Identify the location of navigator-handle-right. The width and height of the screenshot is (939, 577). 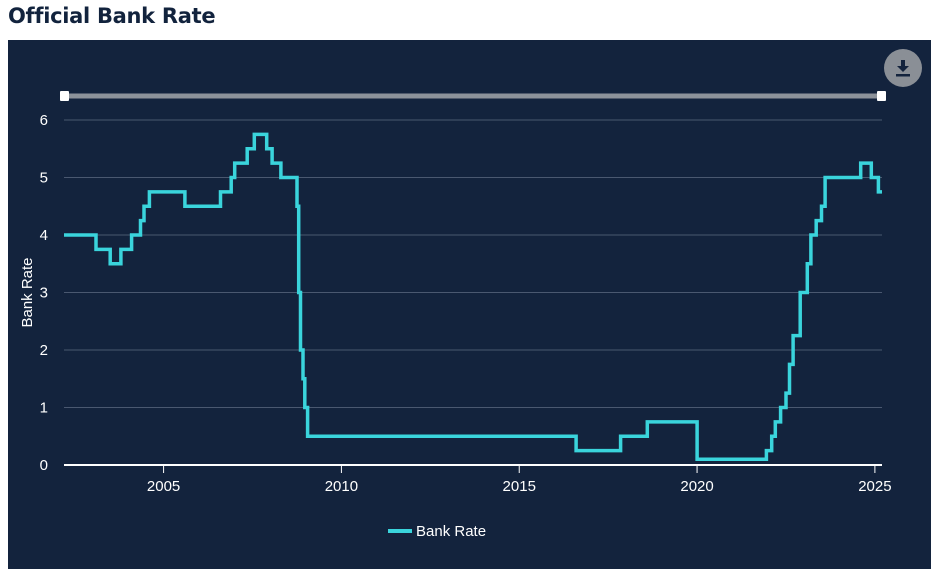
(881, 96).